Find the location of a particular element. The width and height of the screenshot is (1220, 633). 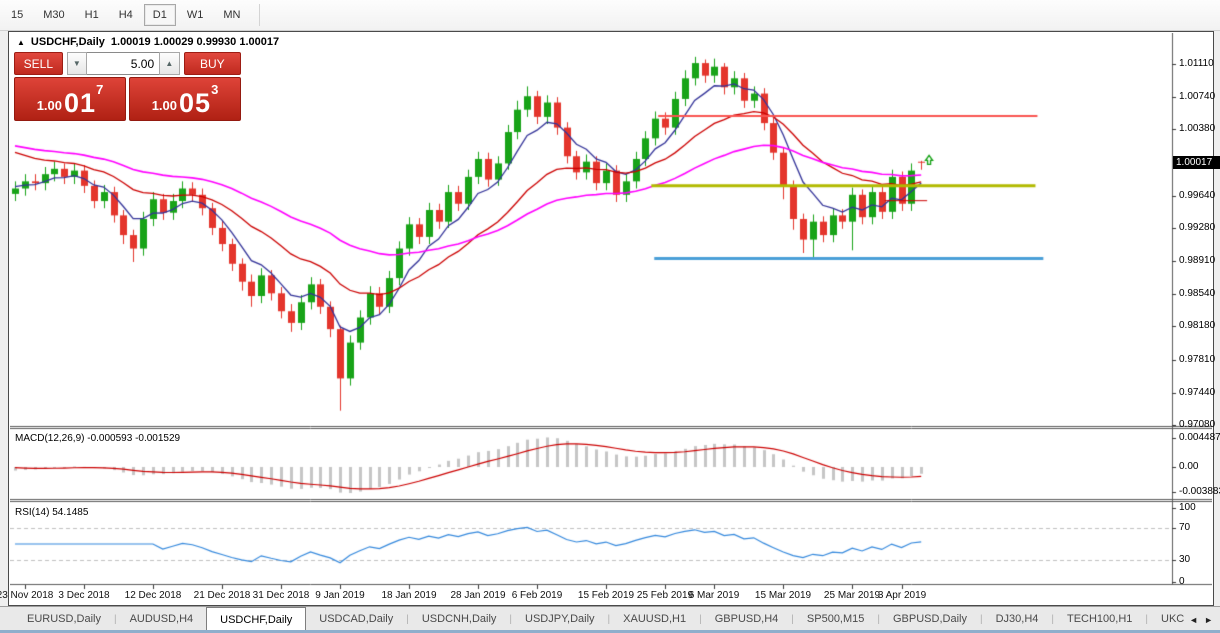

chart-tab-dj30-h4: DJ30,H4 is located at coordinates (1017, 619).